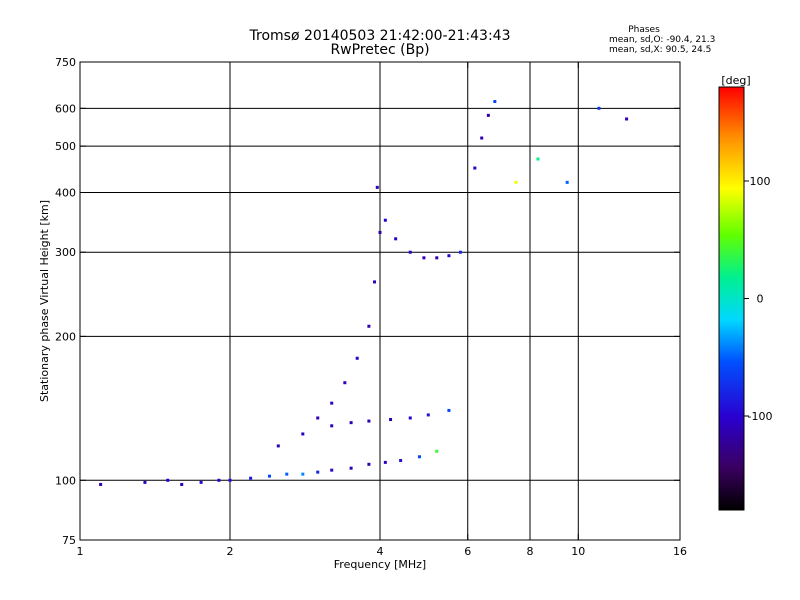 Image resolution: width=800 pixels, height=600 pixels. What do you see at coordinates (467, 551) in the screenshot?
I see `x-tick-label: 6` at bounding box center [467, 551].